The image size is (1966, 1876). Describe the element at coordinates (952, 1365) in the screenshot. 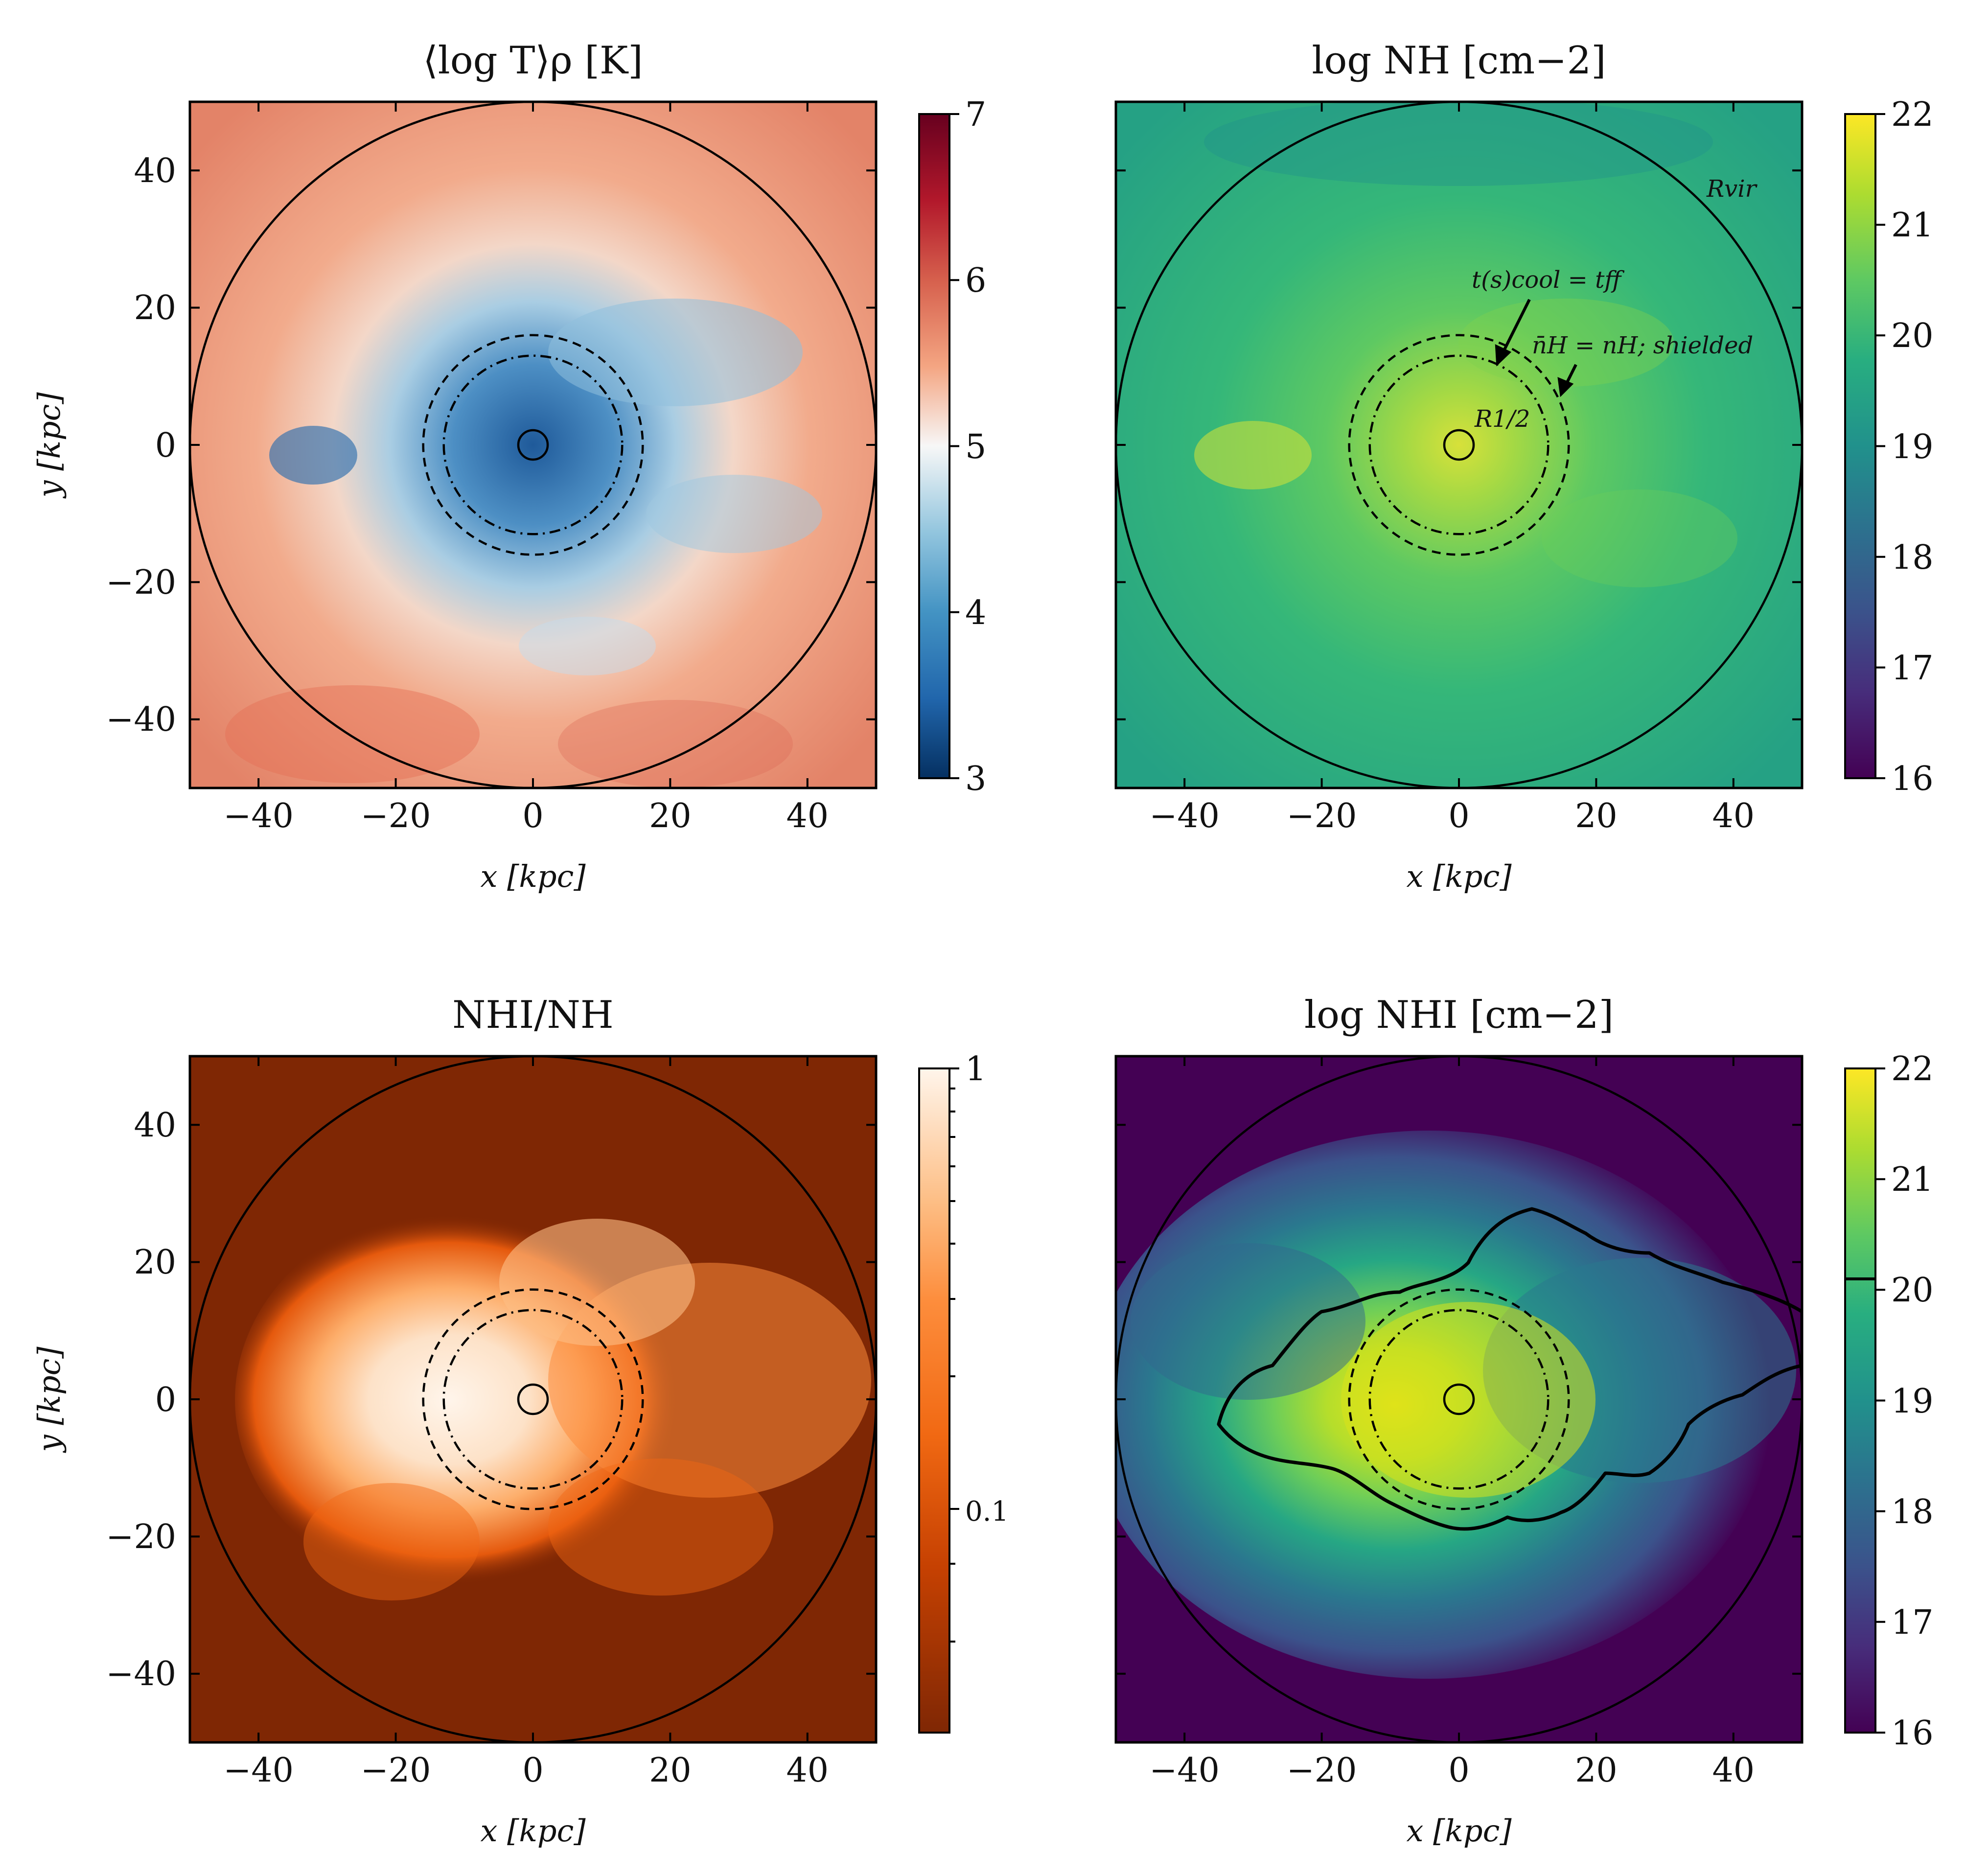

I see `colorbar-minor-ticks` at that location.